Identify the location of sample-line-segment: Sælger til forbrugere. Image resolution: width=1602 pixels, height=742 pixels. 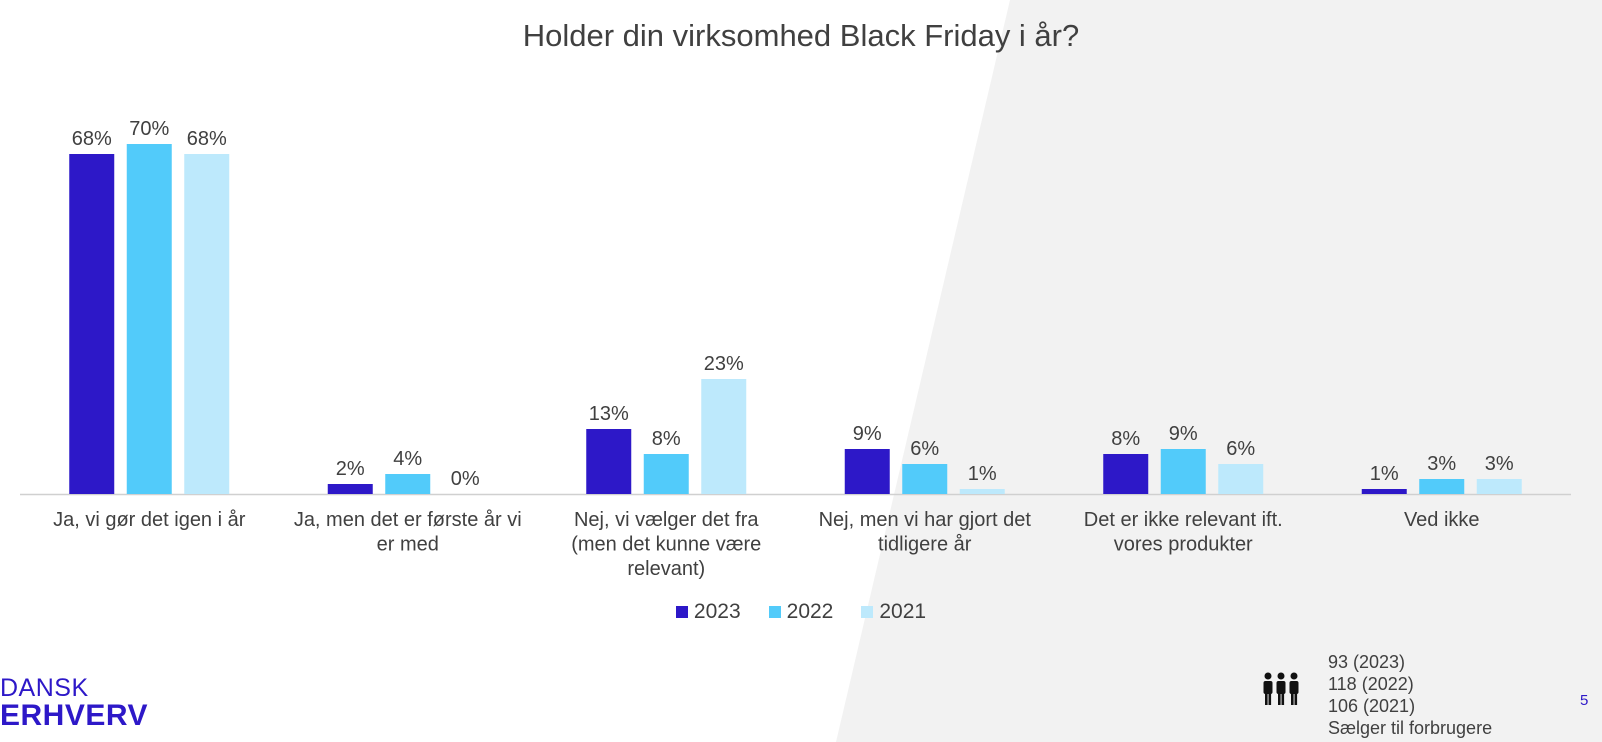
(1410, 728).